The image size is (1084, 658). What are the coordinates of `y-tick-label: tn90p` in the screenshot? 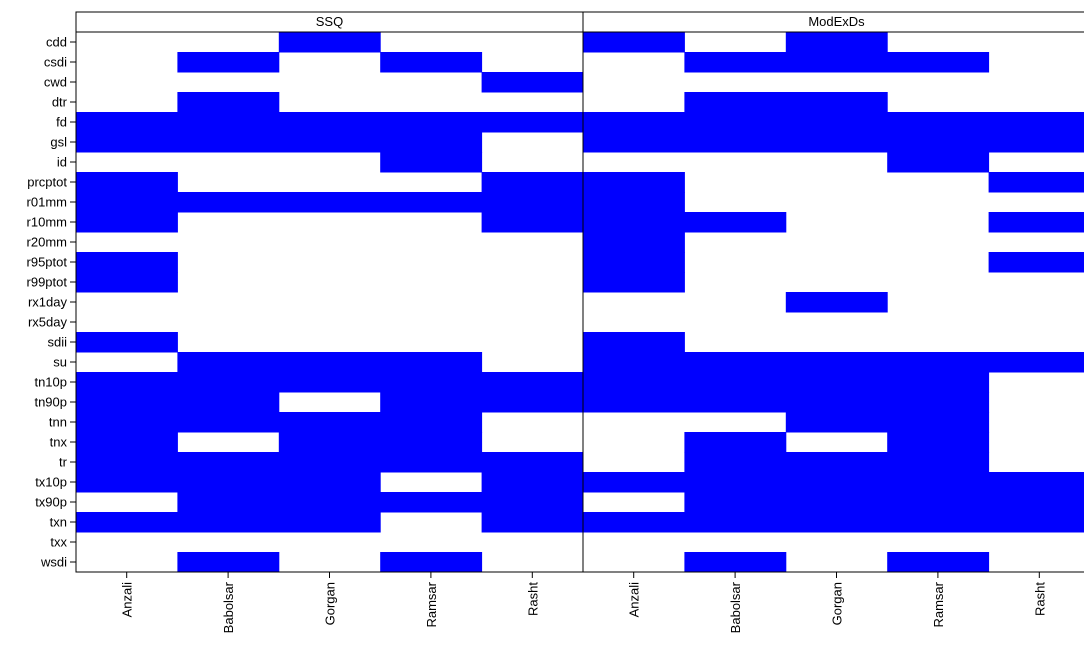 It's located at (50, 402).